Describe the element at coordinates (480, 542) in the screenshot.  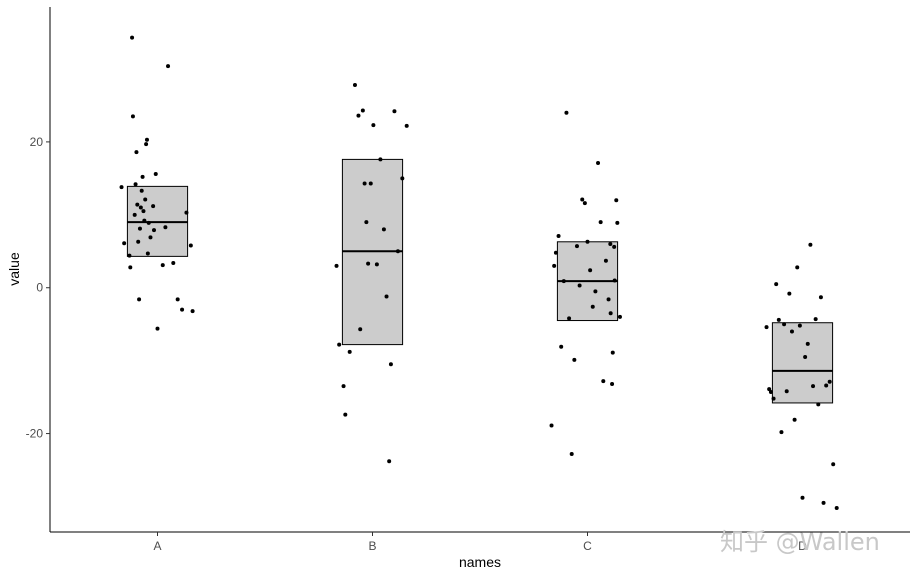
I see `x-ticks: A B C D` at that location.